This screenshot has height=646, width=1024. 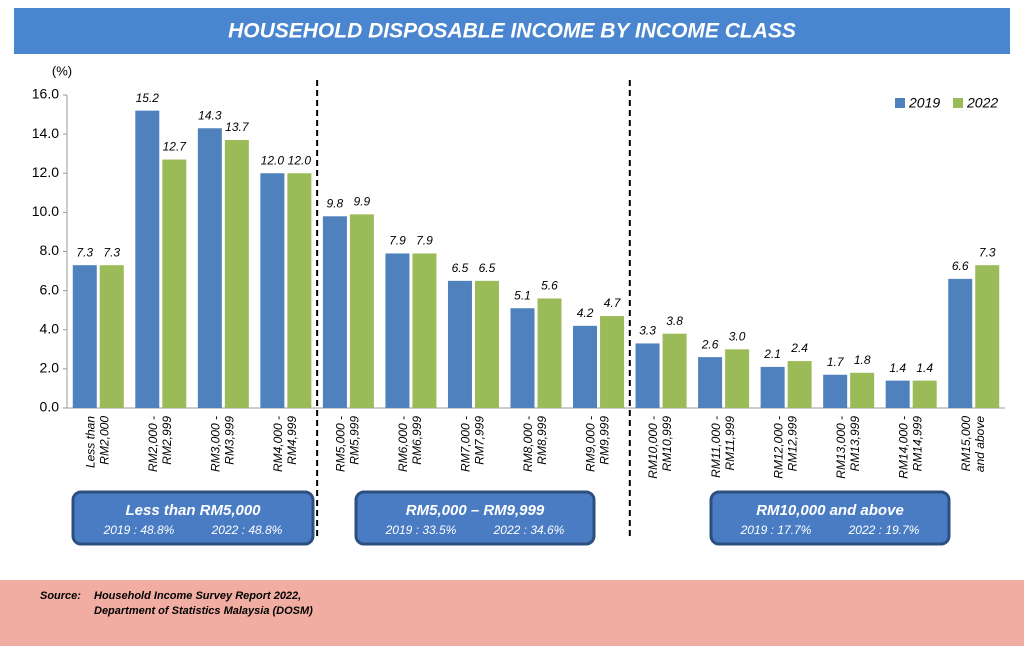 What do you see at coordinates (50, 289) in the screenshot?
I see `y-tick-label: 6.0` at bounding box center [50, 289].